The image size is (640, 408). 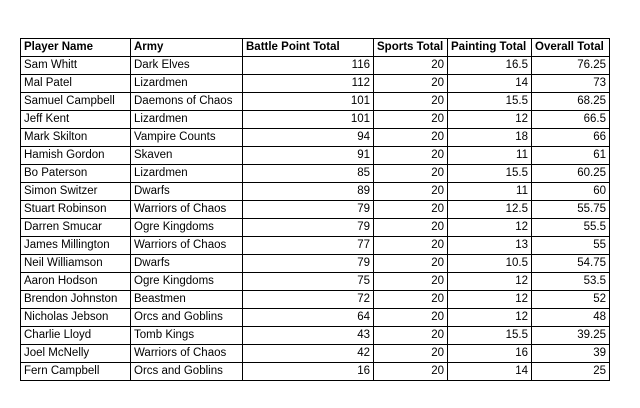 What do you see at coordinates (570, 137) in the screenshot?
I see `overall-total-cell: 66` at bounding box center [570, 137].